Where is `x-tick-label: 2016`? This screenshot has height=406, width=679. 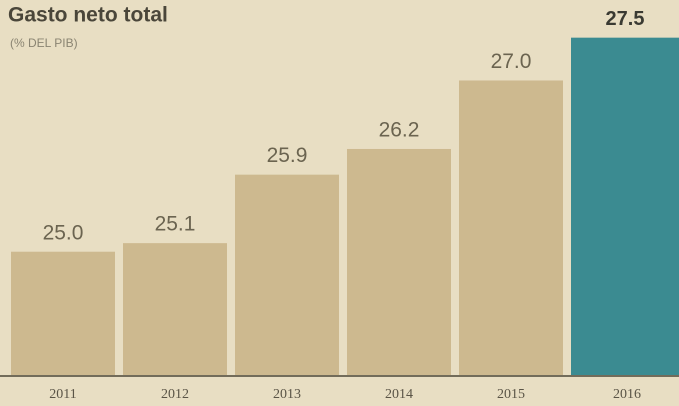 x-tick-label: 2016 is located at coordinates (627, 394).